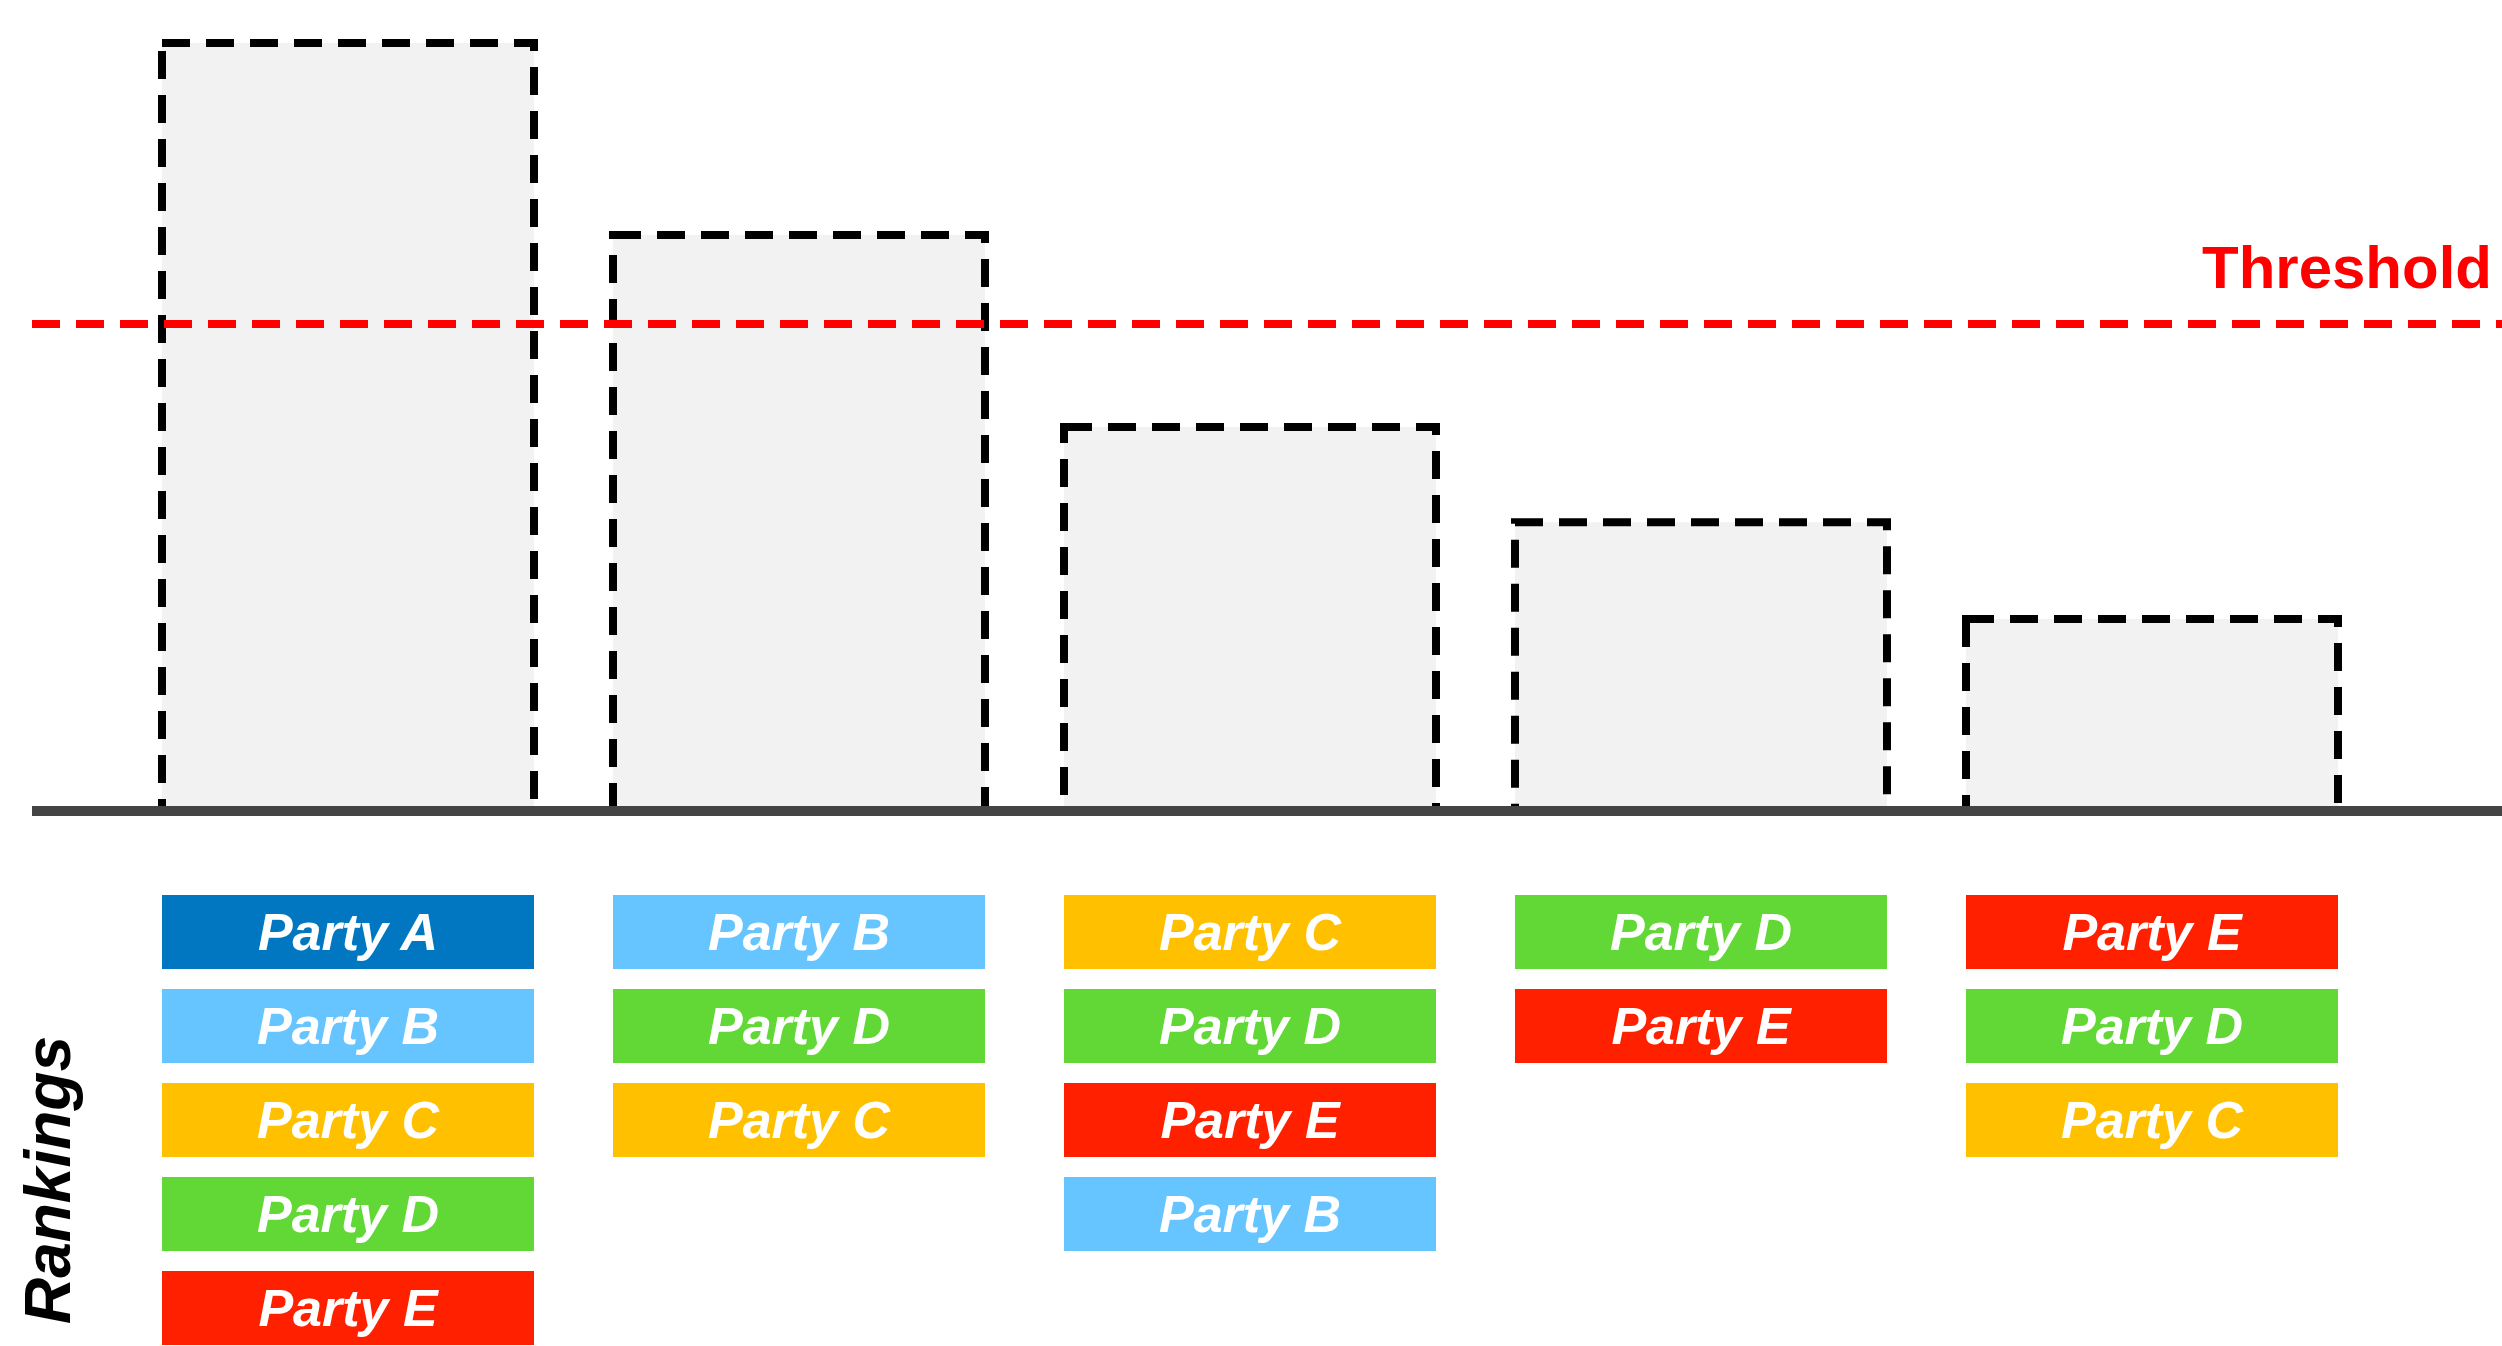 The width and height of the screenshot is (2502, 1346). What do you see at coordinates (348, 932) in the screenshot?
I see `category-label: Party A` at bounding box center [348, 932].